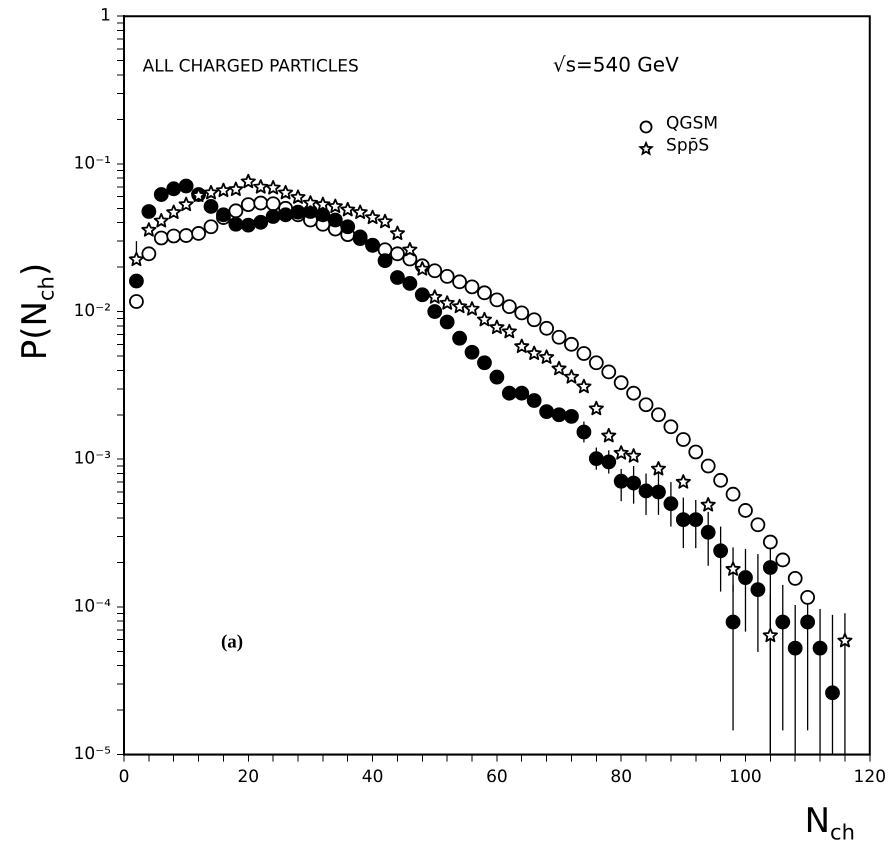 The height and width of the screenshot is (856, 892). What do you see at coordinates (497, 777) in the screenshot?
I see `x-tick-label: 60` at bounding box center [497, 777].